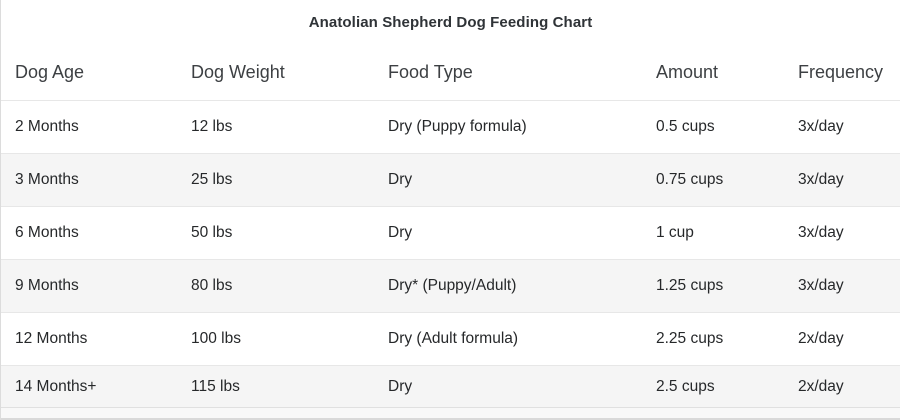  I want to click on cell: 2 Months, so click(47, 126).